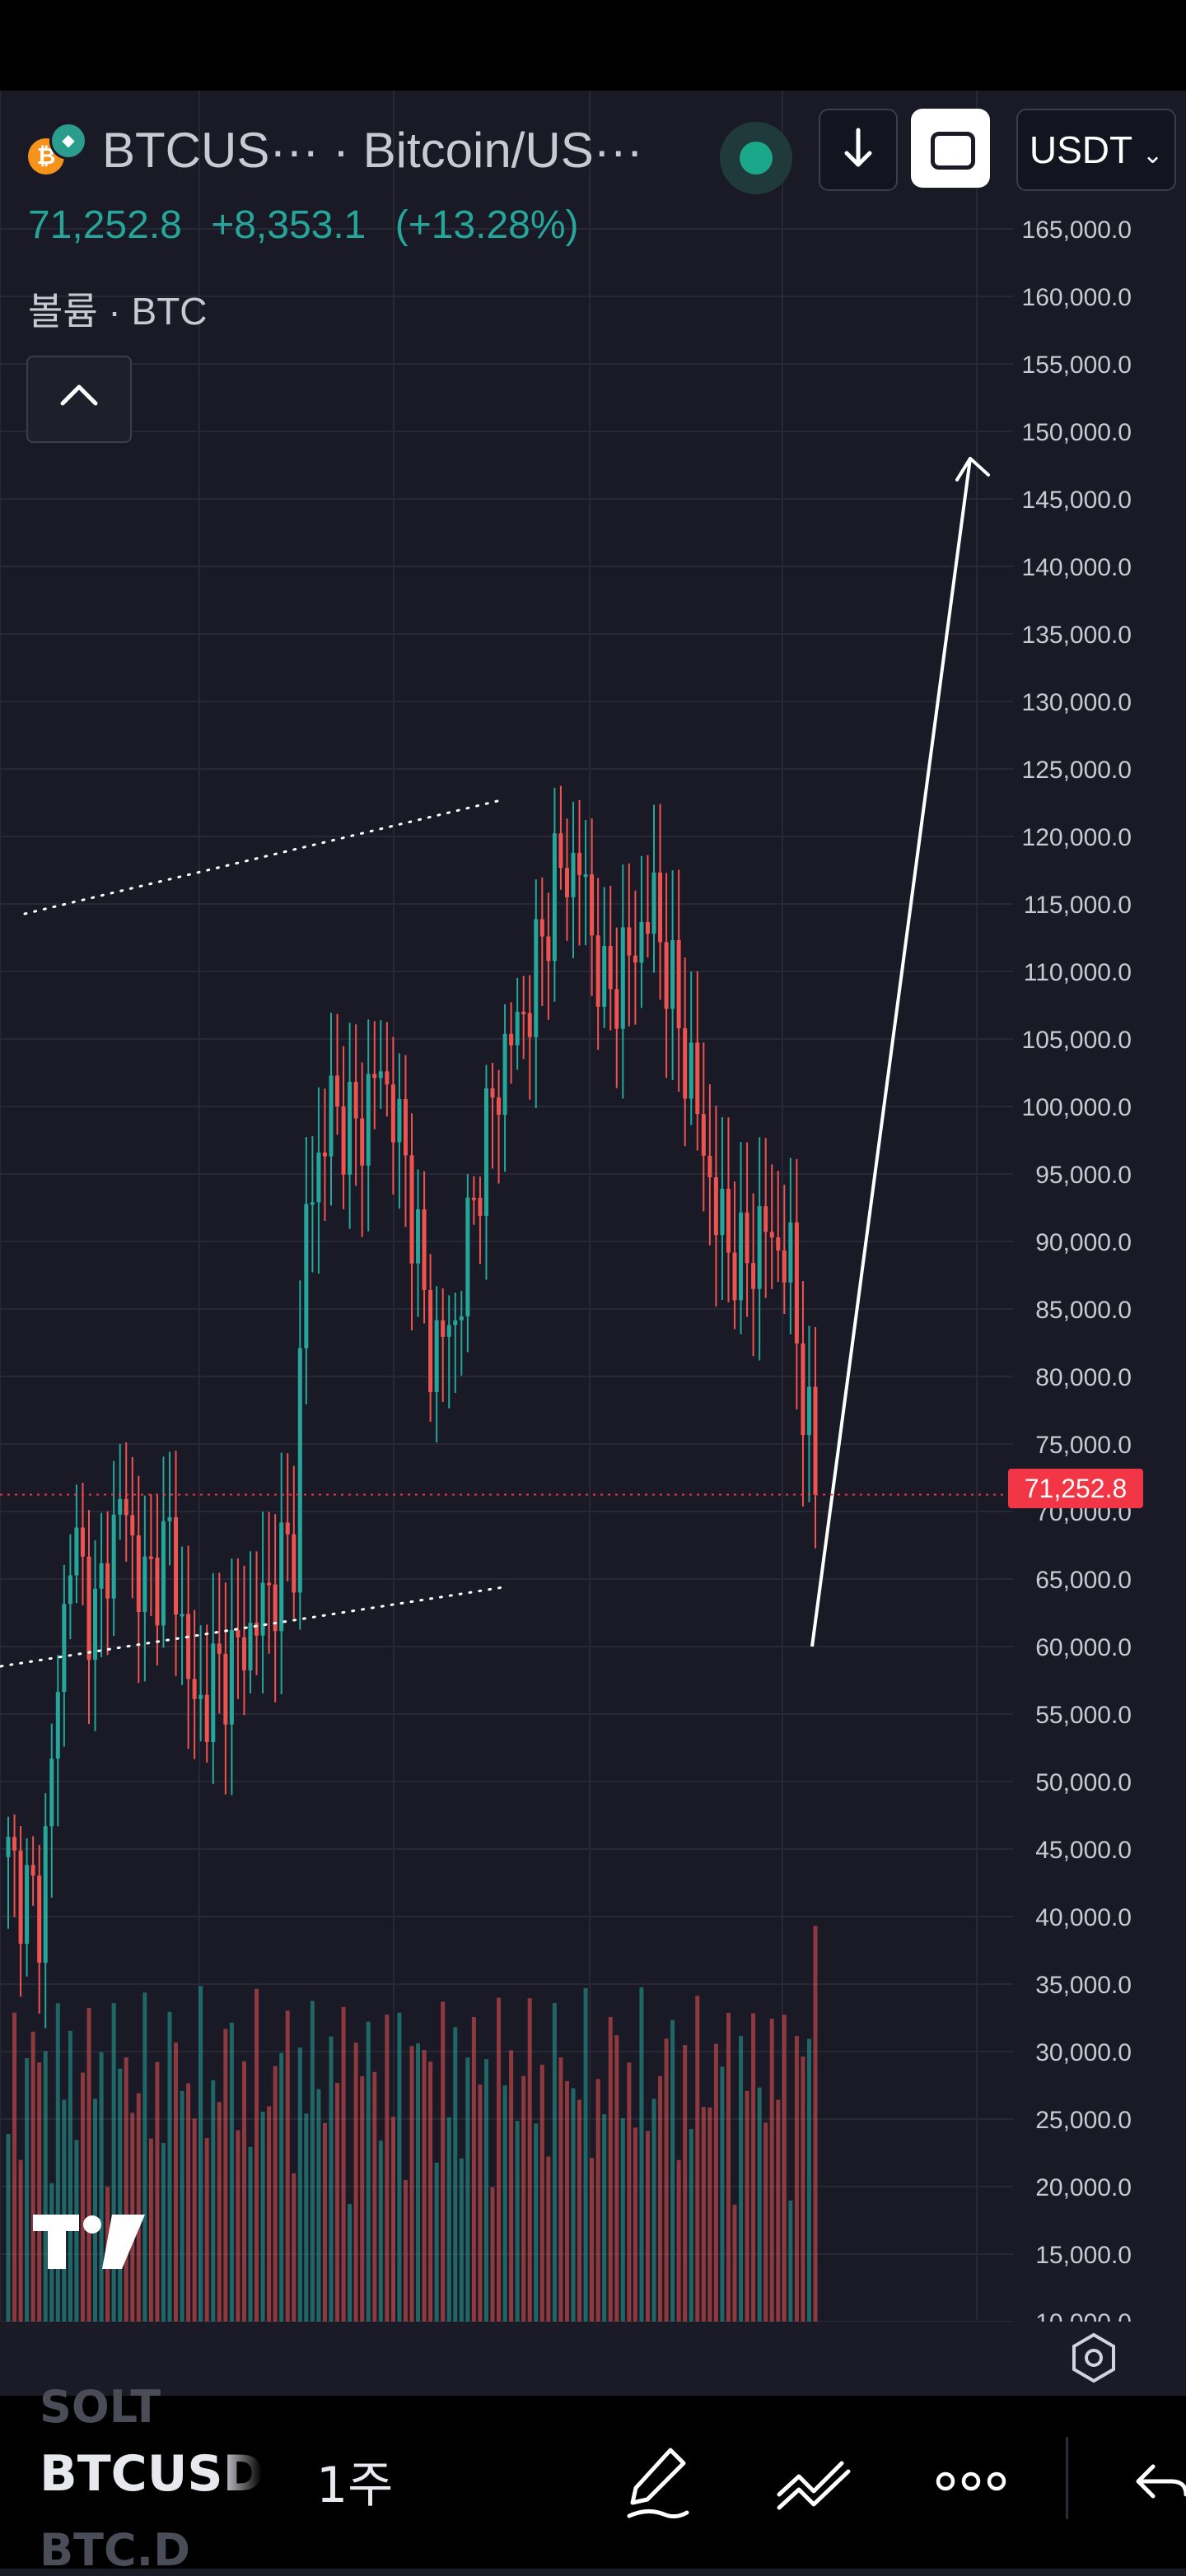 The height and width of the screenshot is (2576, 1186). What do you see at coordinates (1096, 150) in the screenshot?
I see `currency-select: USDT ⌄` at bounding box center [1096, 150].